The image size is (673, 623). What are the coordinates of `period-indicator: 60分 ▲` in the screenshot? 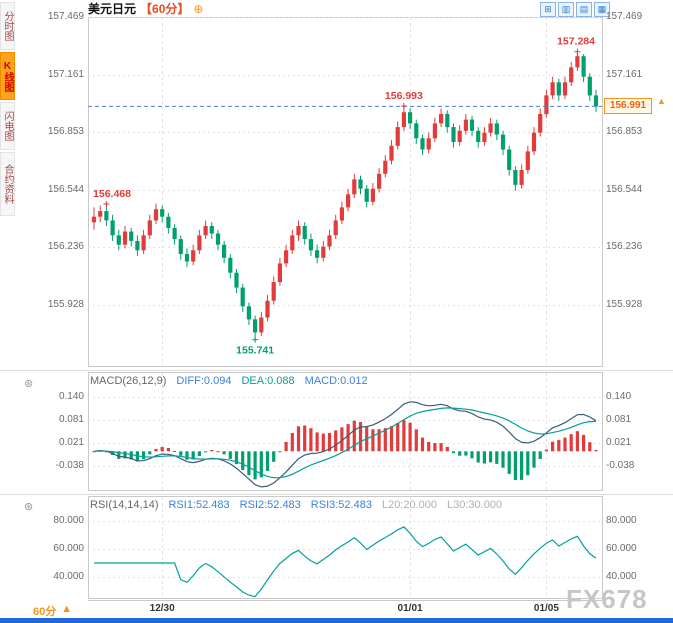 It's located at (52, 611).